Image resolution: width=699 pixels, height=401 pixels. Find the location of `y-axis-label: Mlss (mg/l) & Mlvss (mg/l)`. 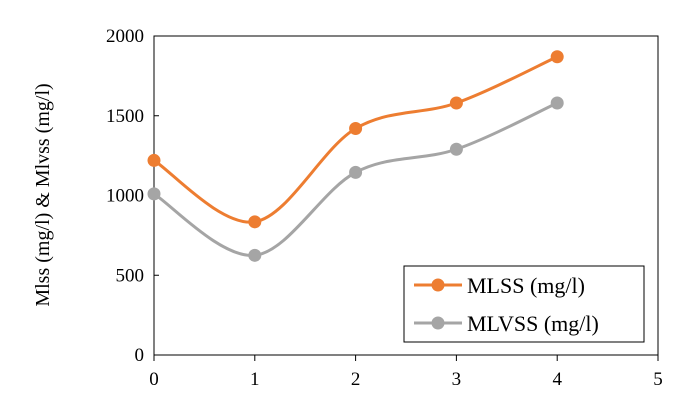

y-axis-label: Mlss (mg/l) & Mlvss (mg/l) is located at coordinates (43, 194).